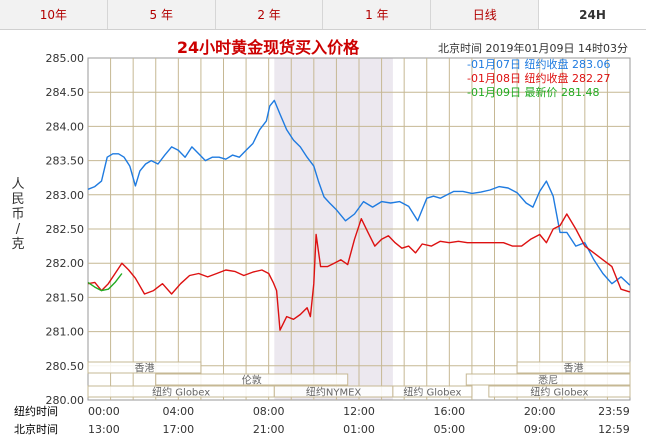  What do you see at coordinates (178, 429) in the screenshot?
I see `x-tick-bj: 17:00` at bounding box center [178, 429].